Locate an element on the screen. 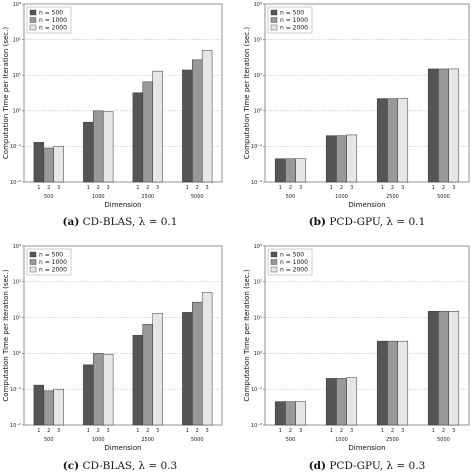 This screenshot has width=474, height=474. panel-caption-label: (b) is located at coordinates (317, 222).